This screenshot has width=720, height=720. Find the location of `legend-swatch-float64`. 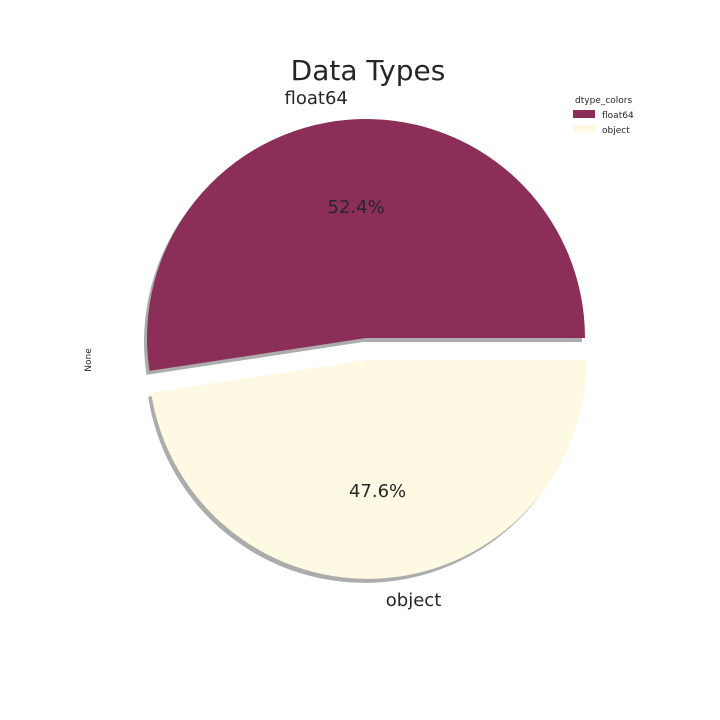

legend-swatch-float64 is located at coordinates (584, 114).